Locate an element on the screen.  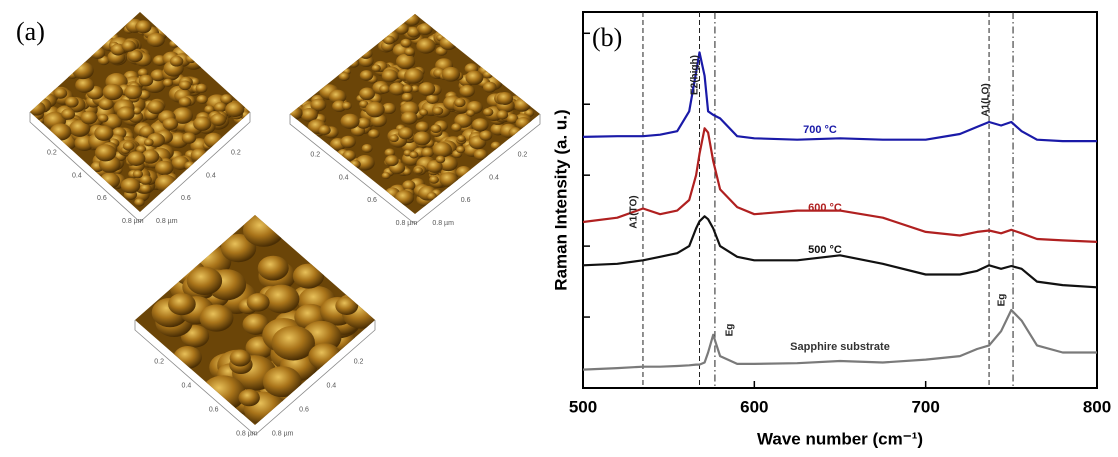
panel-label: (a) is located at coordinates (30, 31).